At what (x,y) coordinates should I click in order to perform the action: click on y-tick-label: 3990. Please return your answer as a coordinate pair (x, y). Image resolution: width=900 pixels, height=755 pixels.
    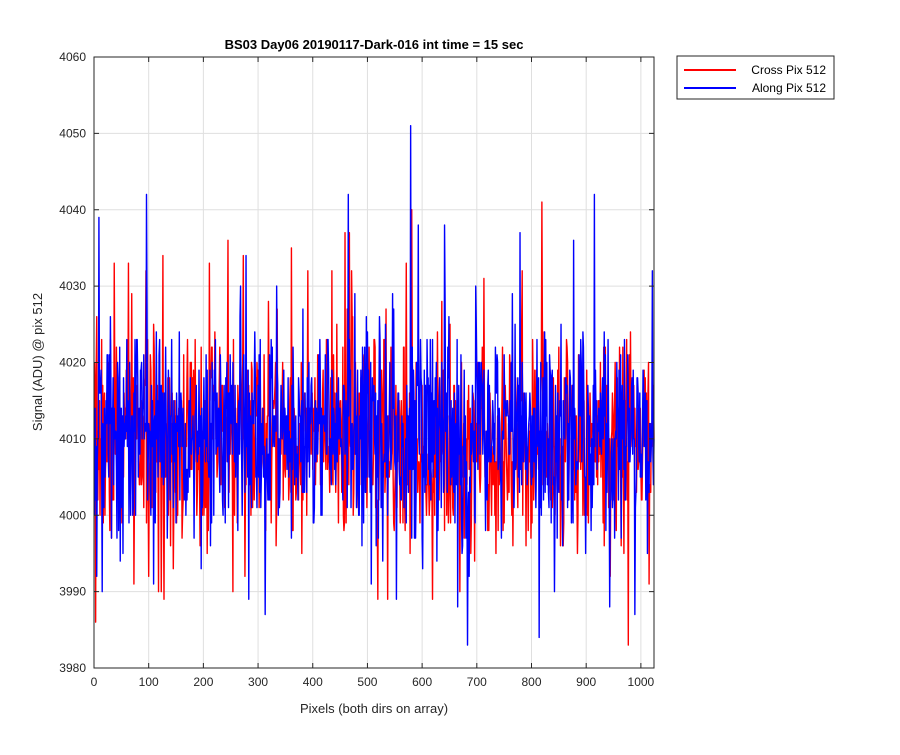
    Looking at the image, I should click on (72, 592).